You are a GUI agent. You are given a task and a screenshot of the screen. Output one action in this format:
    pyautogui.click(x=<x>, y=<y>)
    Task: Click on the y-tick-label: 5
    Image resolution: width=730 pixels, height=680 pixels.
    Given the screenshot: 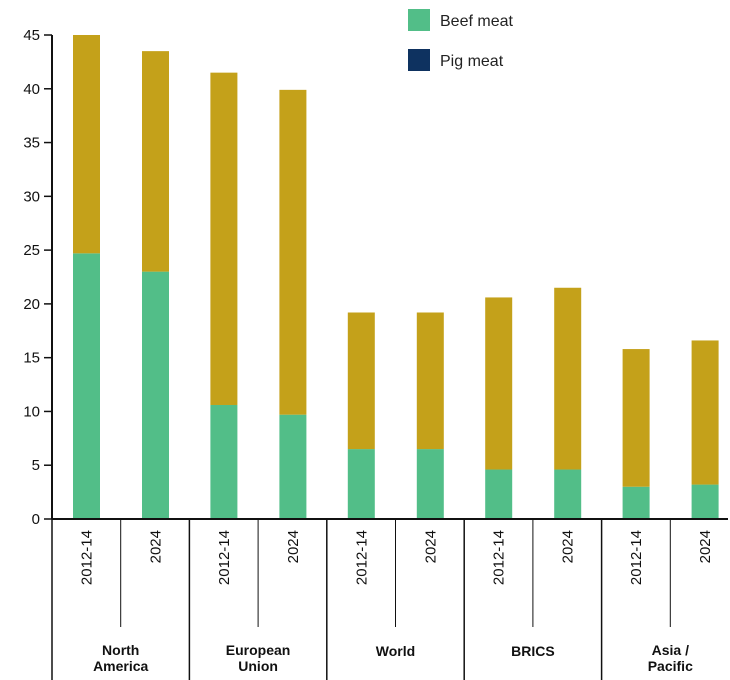 What is the action you would take?
    pyautogui.click(x=36, y=465)
    